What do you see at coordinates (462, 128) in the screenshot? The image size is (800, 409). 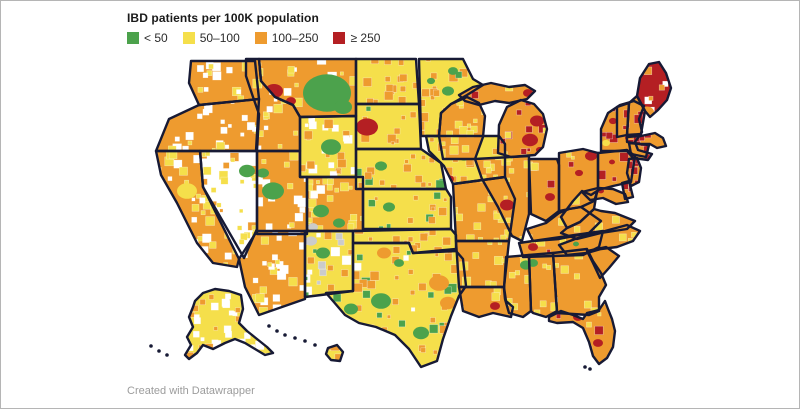 I see `state-WI` at bounding box center [462, 128].